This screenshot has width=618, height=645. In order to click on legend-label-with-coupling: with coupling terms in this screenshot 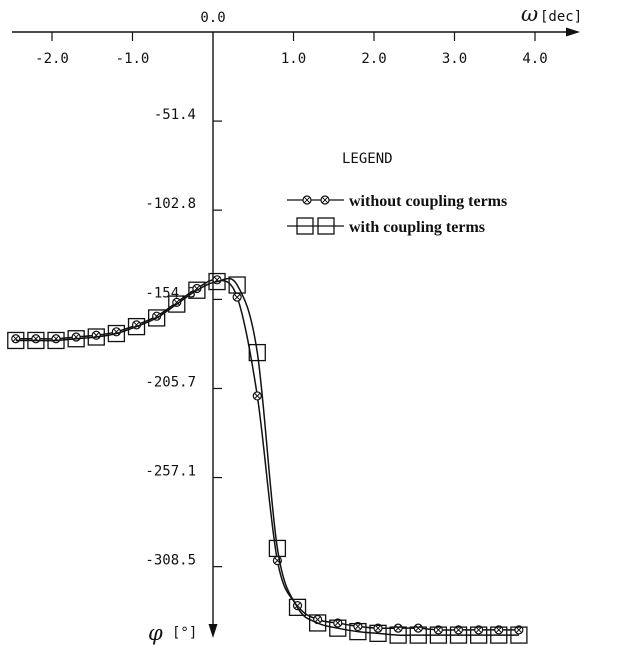, I will do `click(417, 227)`.